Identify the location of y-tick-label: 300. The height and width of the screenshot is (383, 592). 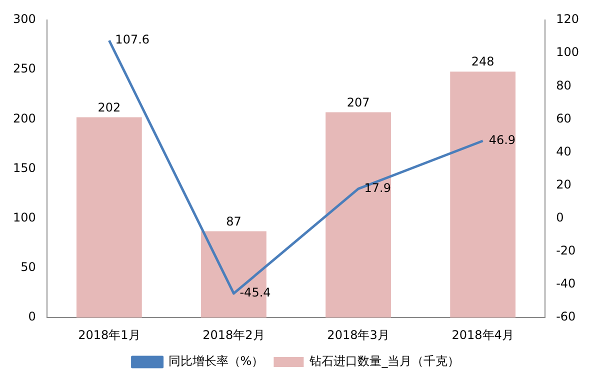
(24, 19).